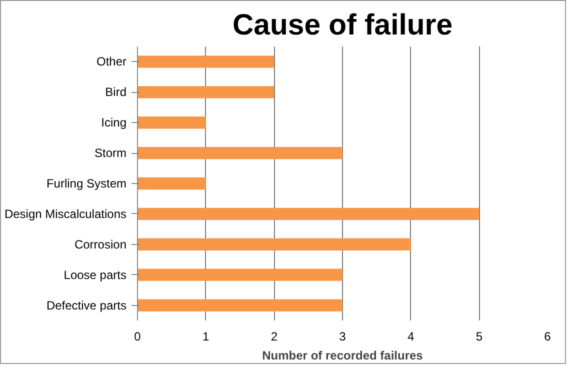 This screenshot has height=370, width=572. Describe the element at coordinates (110, 153) in the screenshot. I see `y-tick-label: Storm` at that location.